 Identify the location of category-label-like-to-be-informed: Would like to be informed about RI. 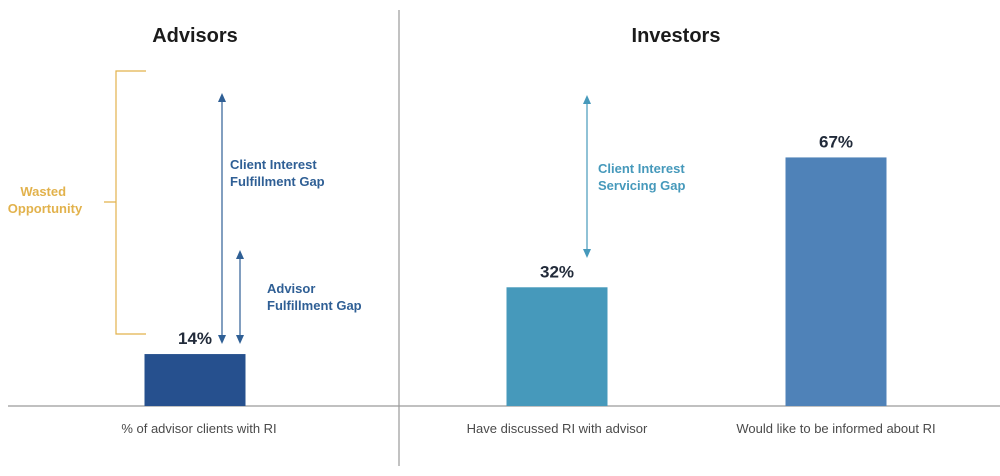
(835, 428).